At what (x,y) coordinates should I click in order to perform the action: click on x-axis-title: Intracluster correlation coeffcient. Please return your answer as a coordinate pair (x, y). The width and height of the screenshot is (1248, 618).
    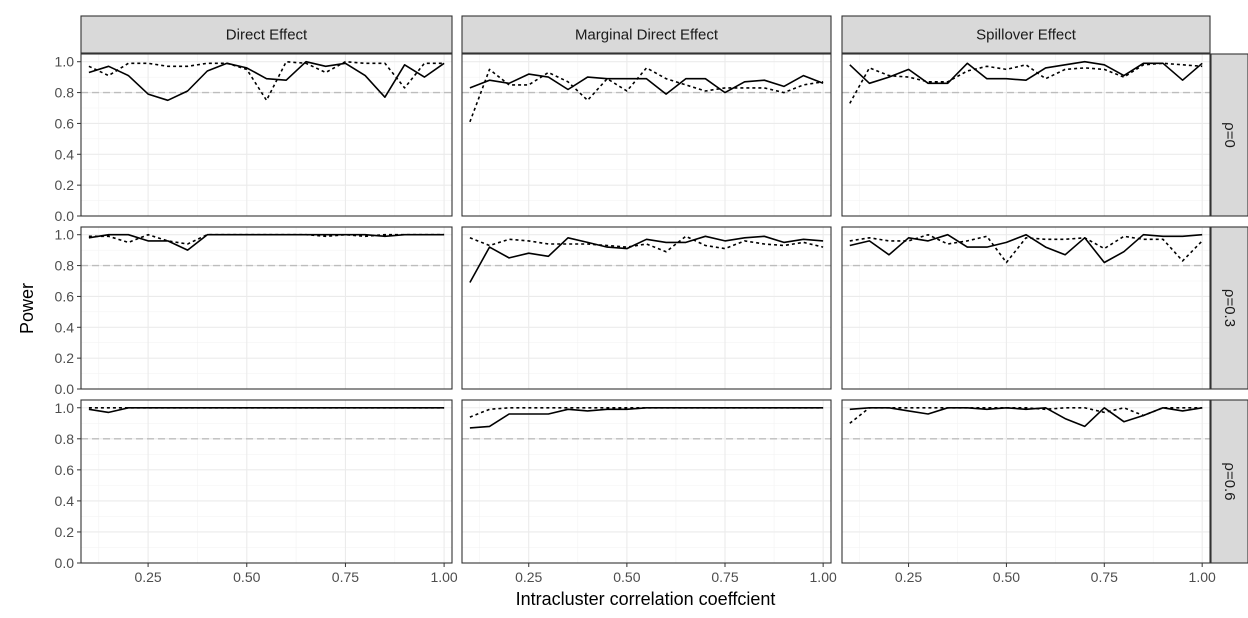
    Looking at the image, I should click on (646, 599).